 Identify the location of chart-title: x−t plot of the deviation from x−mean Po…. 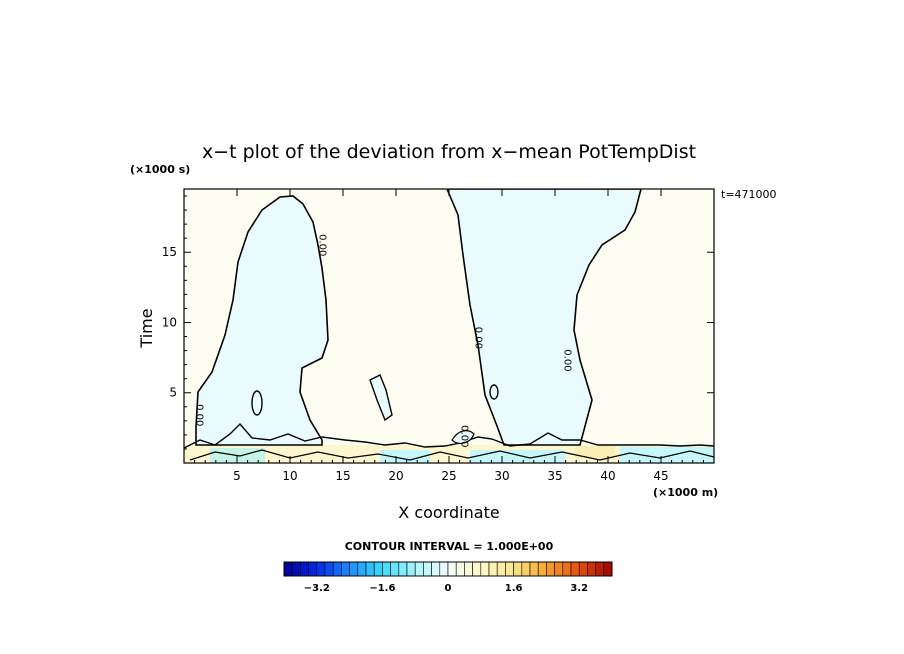
(449, 152).